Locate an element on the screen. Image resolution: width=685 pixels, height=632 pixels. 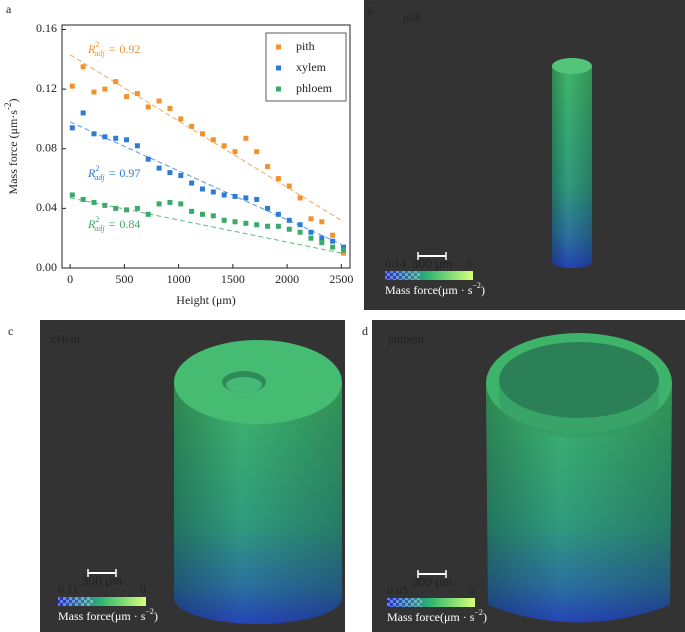
r2-annotation: R2 adj = 0.92 is located at coordinates (113, 49).